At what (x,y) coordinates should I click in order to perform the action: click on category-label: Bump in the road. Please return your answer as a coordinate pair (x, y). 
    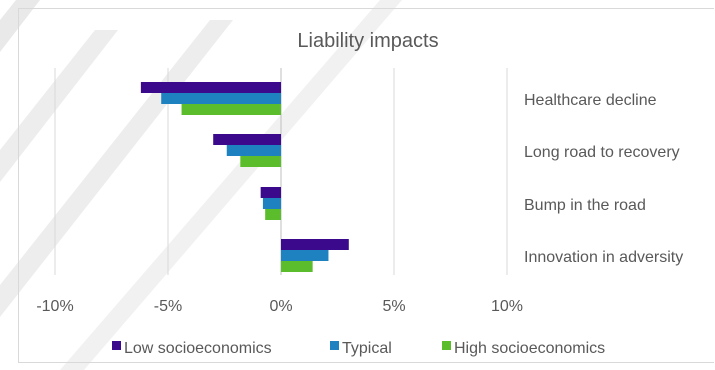
    Looking at the image, I should click on (585, 205).